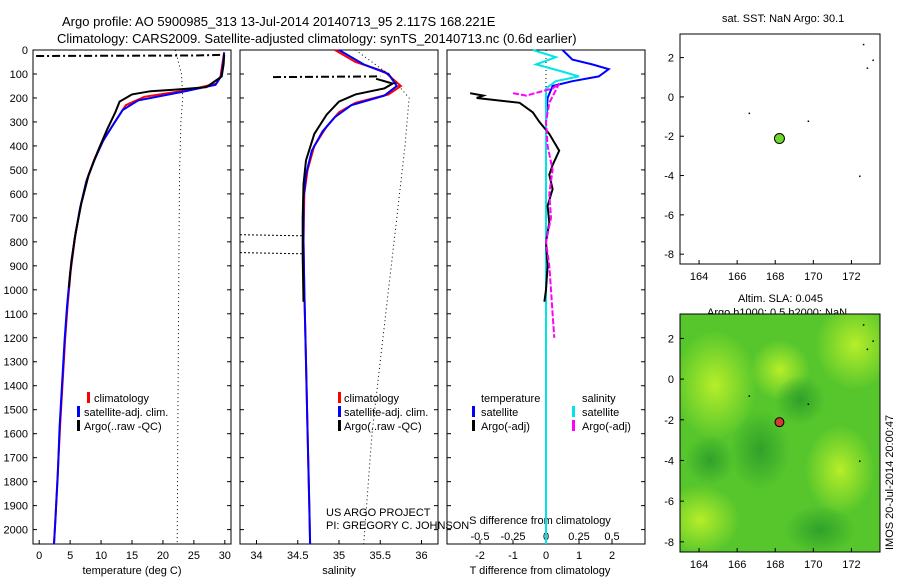  What do you see at coordinates (16, 459) in the screenshot?
I see `depth-tick-label: 1700` at bounding box center [16, 459].